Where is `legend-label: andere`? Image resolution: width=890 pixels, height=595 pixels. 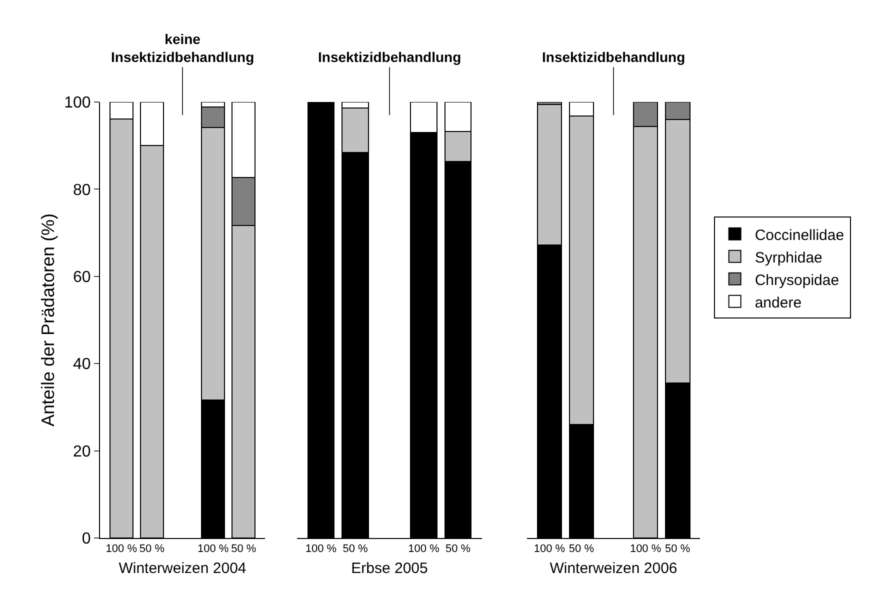 legend-label: andere is located at coordinates (778, 303).